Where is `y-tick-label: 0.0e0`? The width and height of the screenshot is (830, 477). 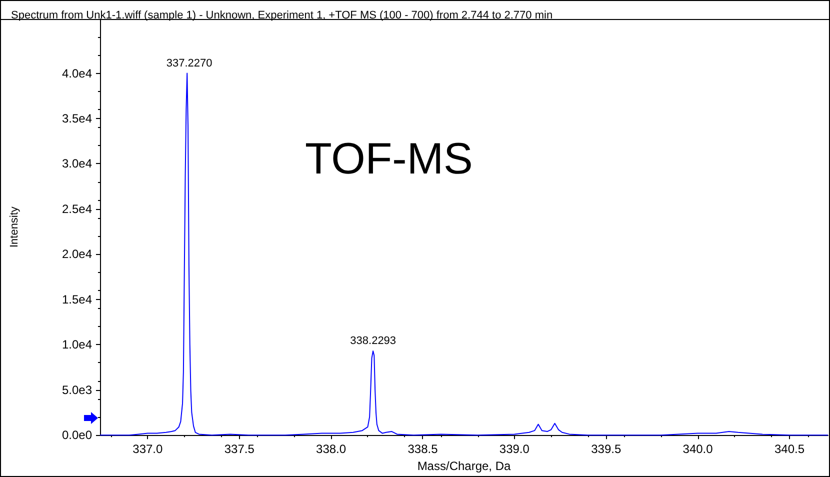
y-tick-label: 0.0e0 is located at coordinates (77, 435).